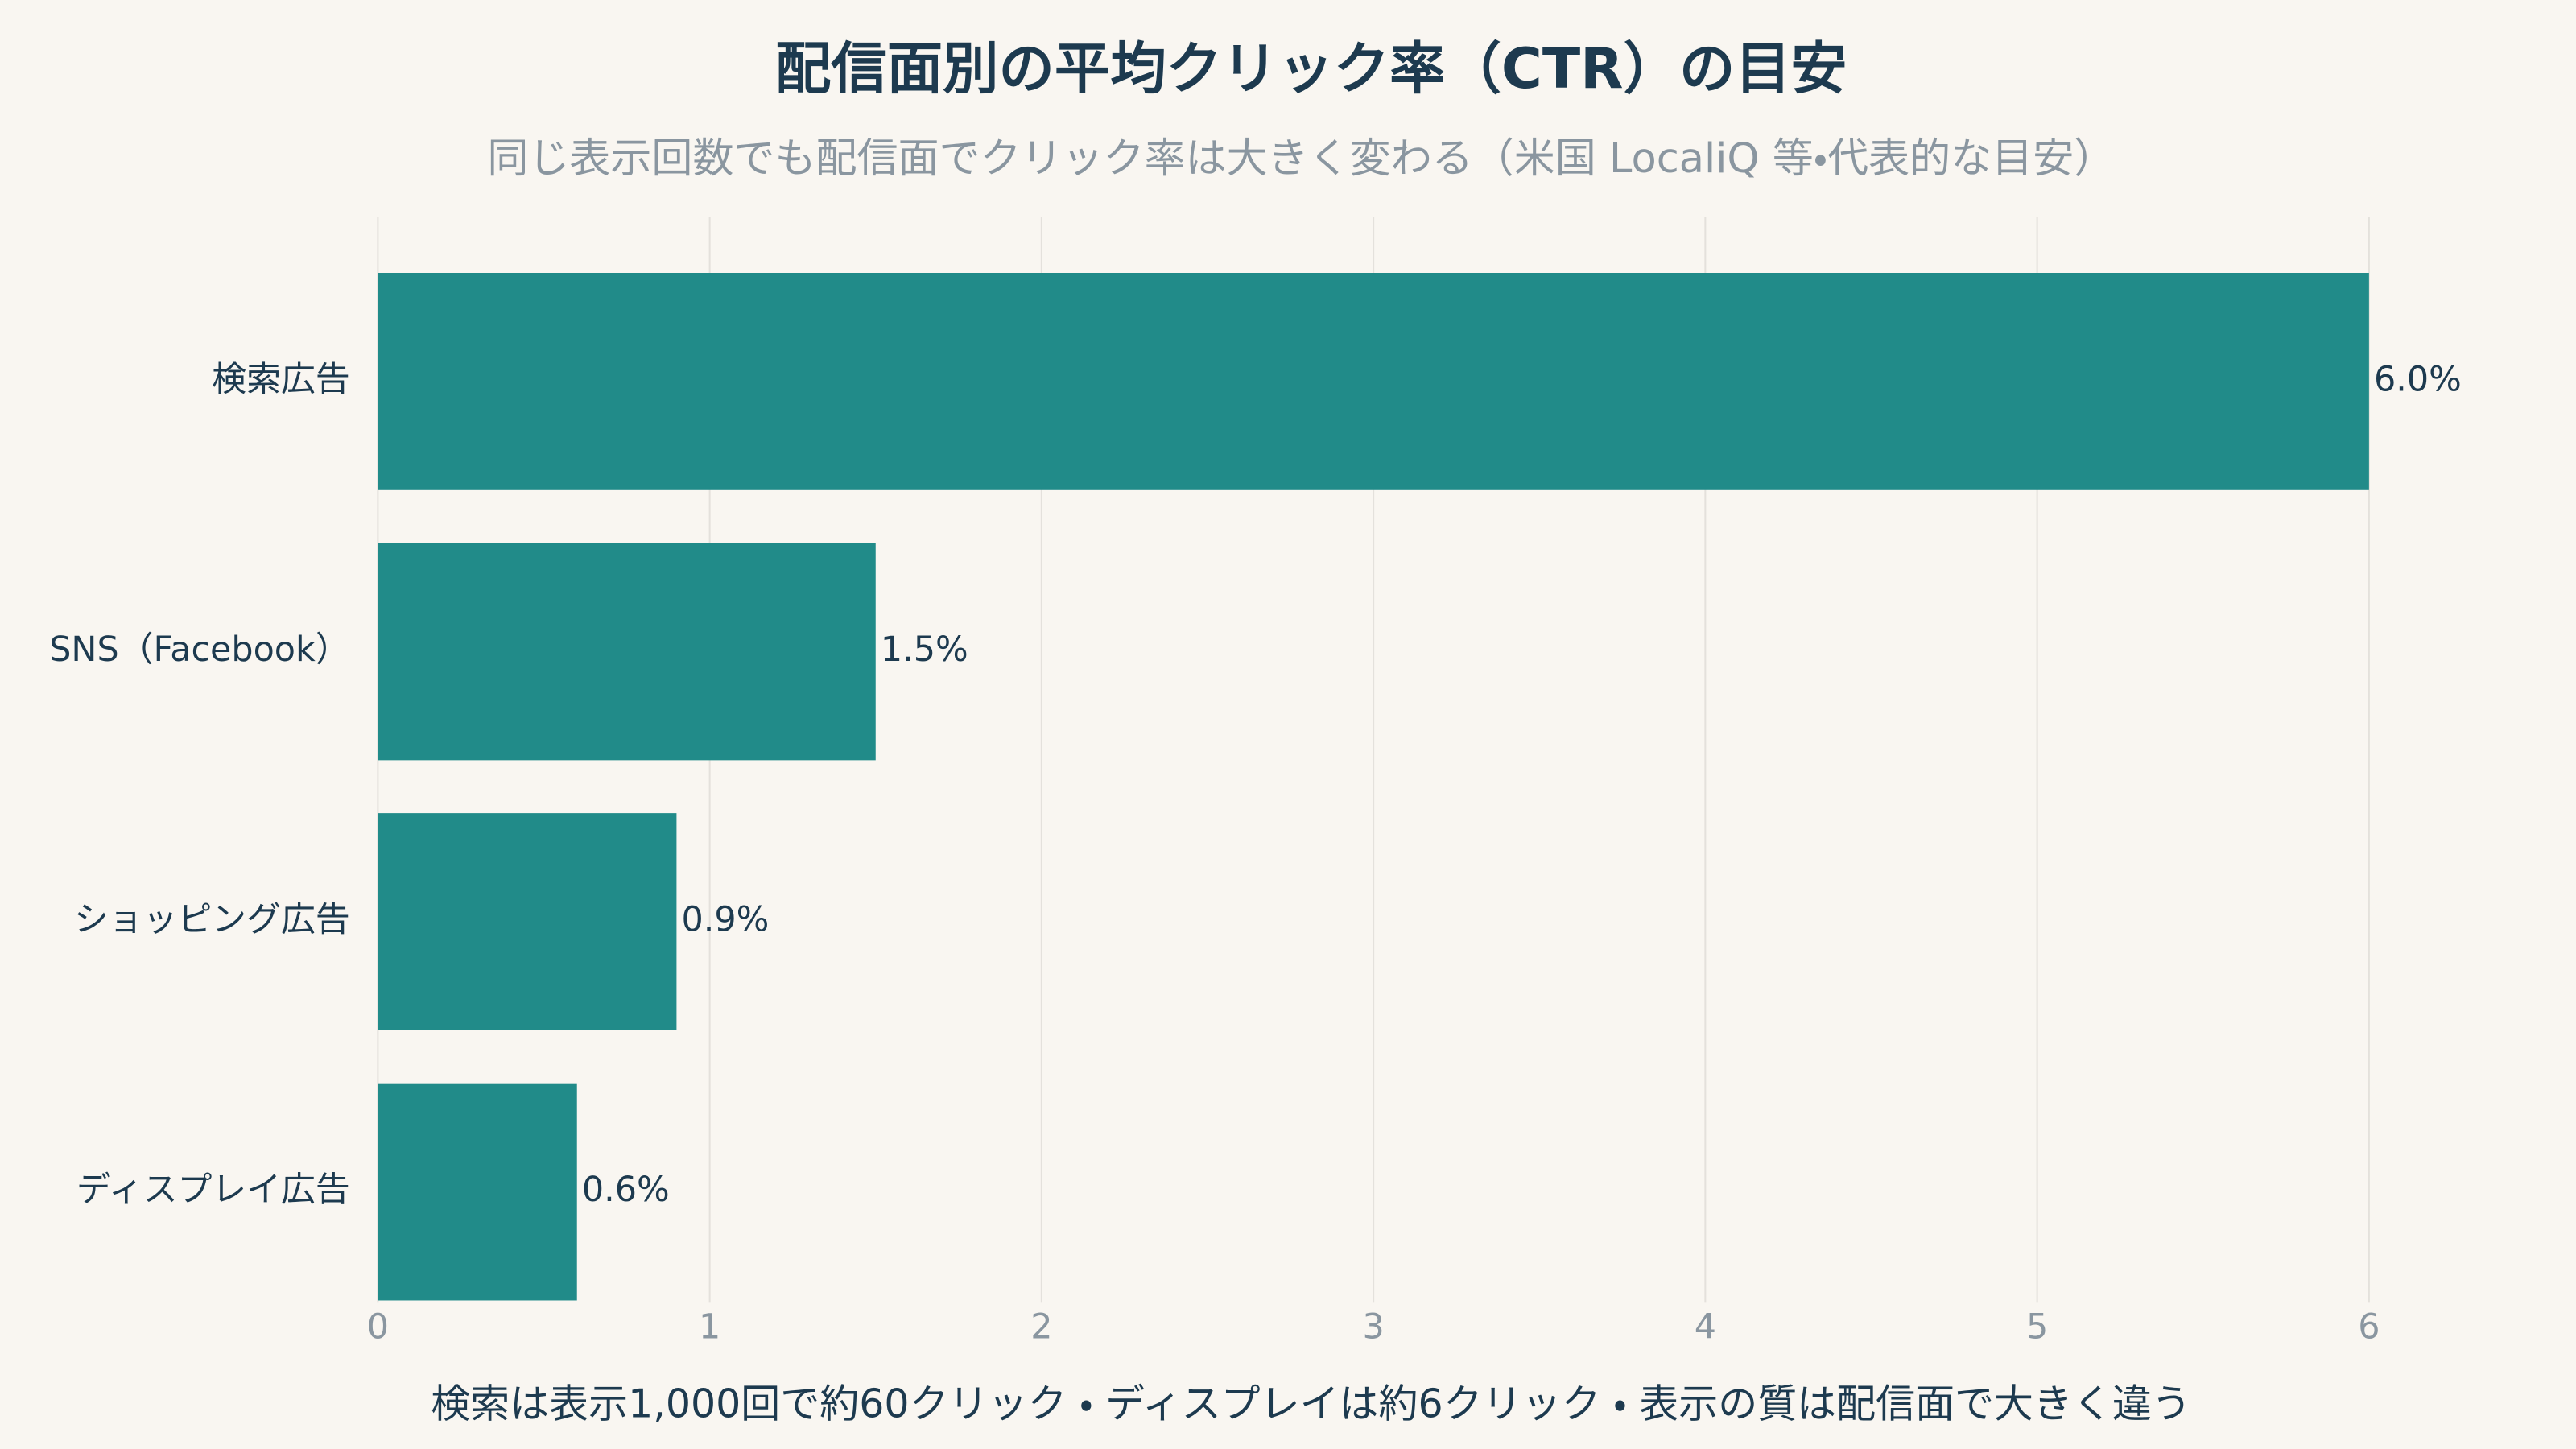 The height and width of the screenshot is (1449, 2576). Describe the element at coordinates (280, 379) in the screenshot. I see `y-tick-label: 検索広告` at that location.